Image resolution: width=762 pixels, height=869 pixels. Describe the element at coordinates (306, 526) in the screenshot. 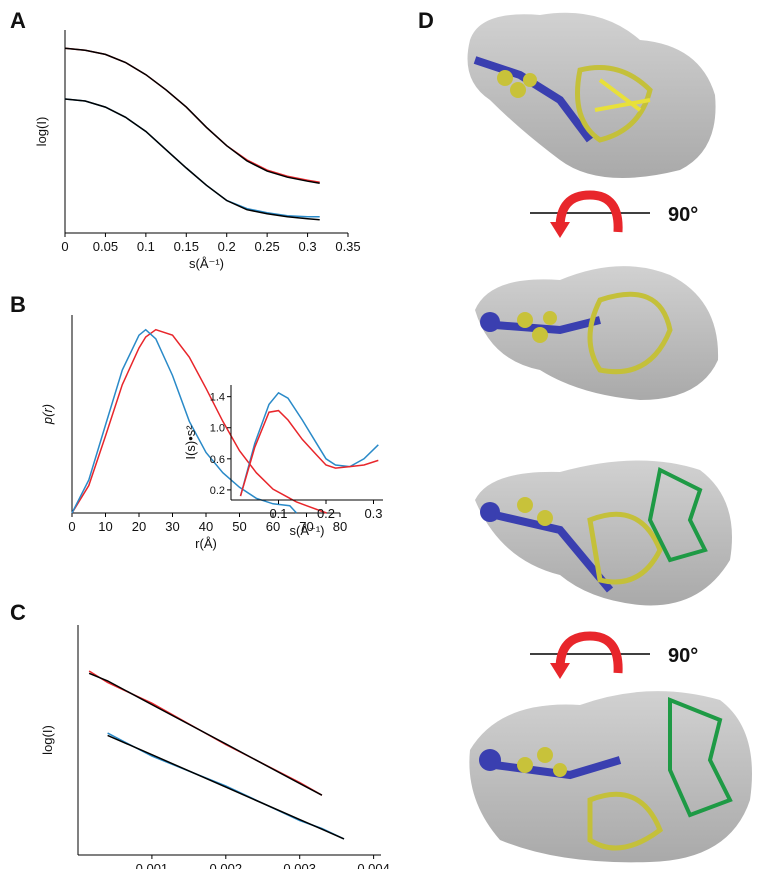

I see `x-tick-label: 70` at that location.